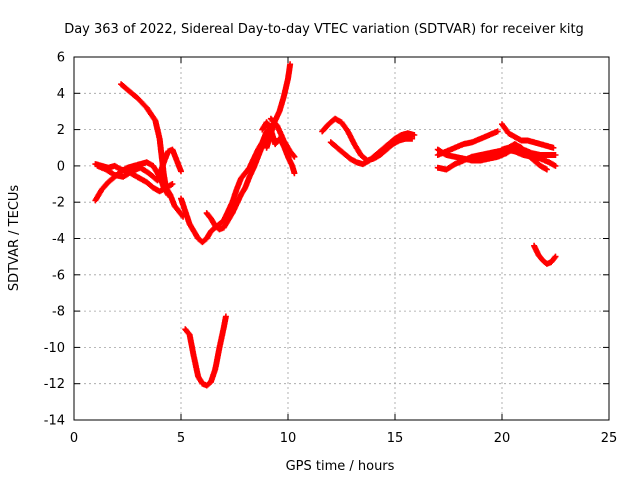 This screenshot has width=640, height=480. What do you see at coordinates (58, 203) in the screenshot?
I see `y-tick-label: -2` at bounding box center [58, 203].